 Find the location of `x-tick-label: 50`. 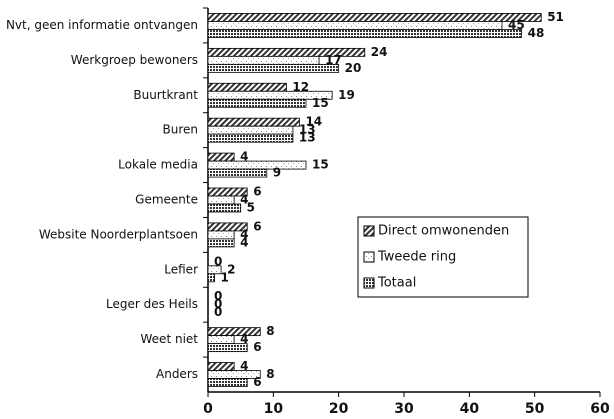

x-tick-label: 50 is located at coordinates (535, 409).